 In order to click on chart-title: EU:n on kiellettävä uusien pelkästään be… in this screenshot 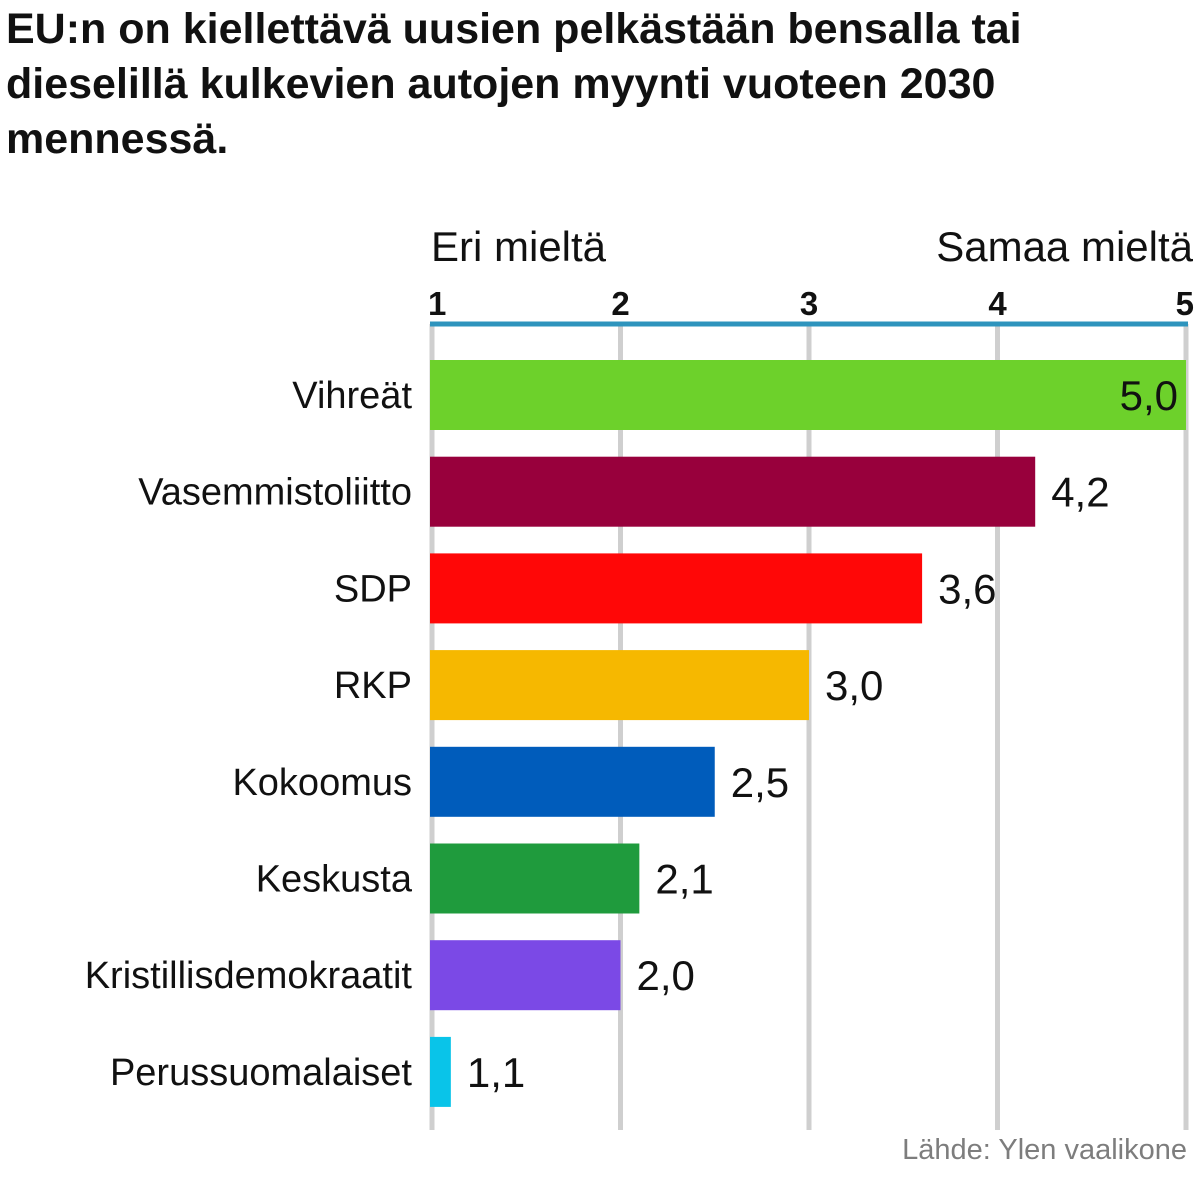, I will do `click(514, 84)`.